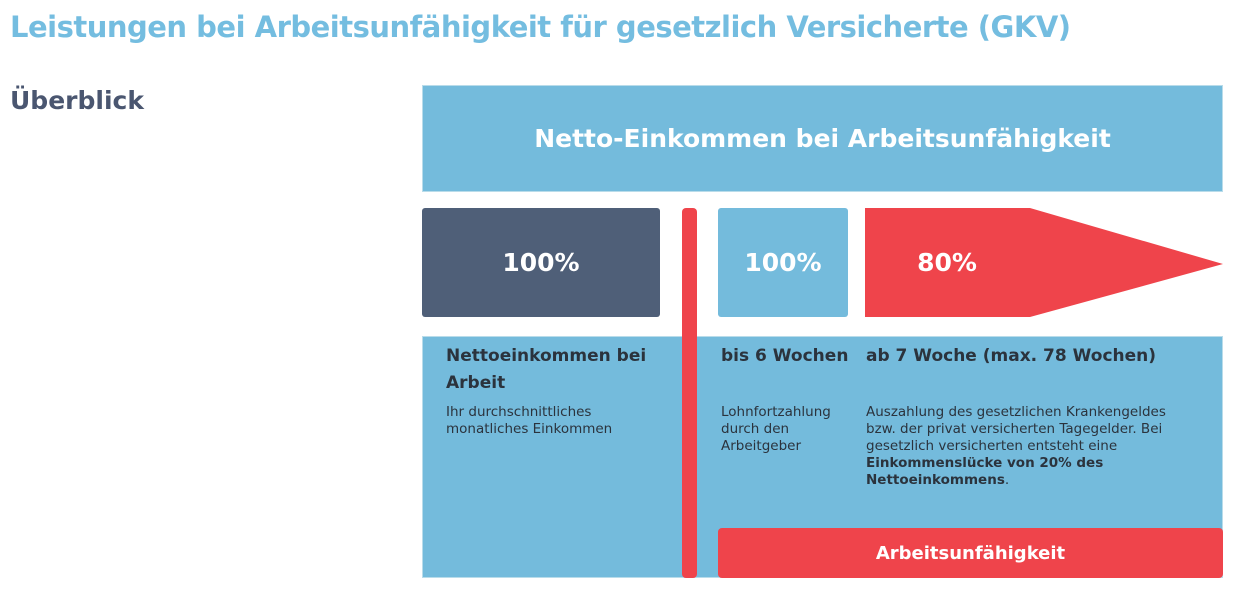 The image size is (1237, 592). What do you see at coordinates (970, 553) in the screenshot?
I see `footer-label: Arbeitsunfähigkeit` at bounding box center [970, 553].